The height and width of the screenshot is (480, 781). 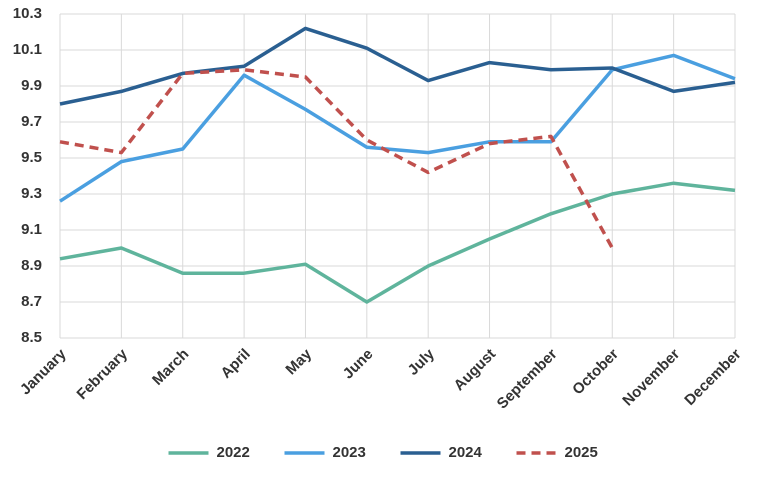 What do you see at coordinates (31, 193) in the screenshot?
I see `y-tick-label: 9.3` at bounding box center [31, 193].